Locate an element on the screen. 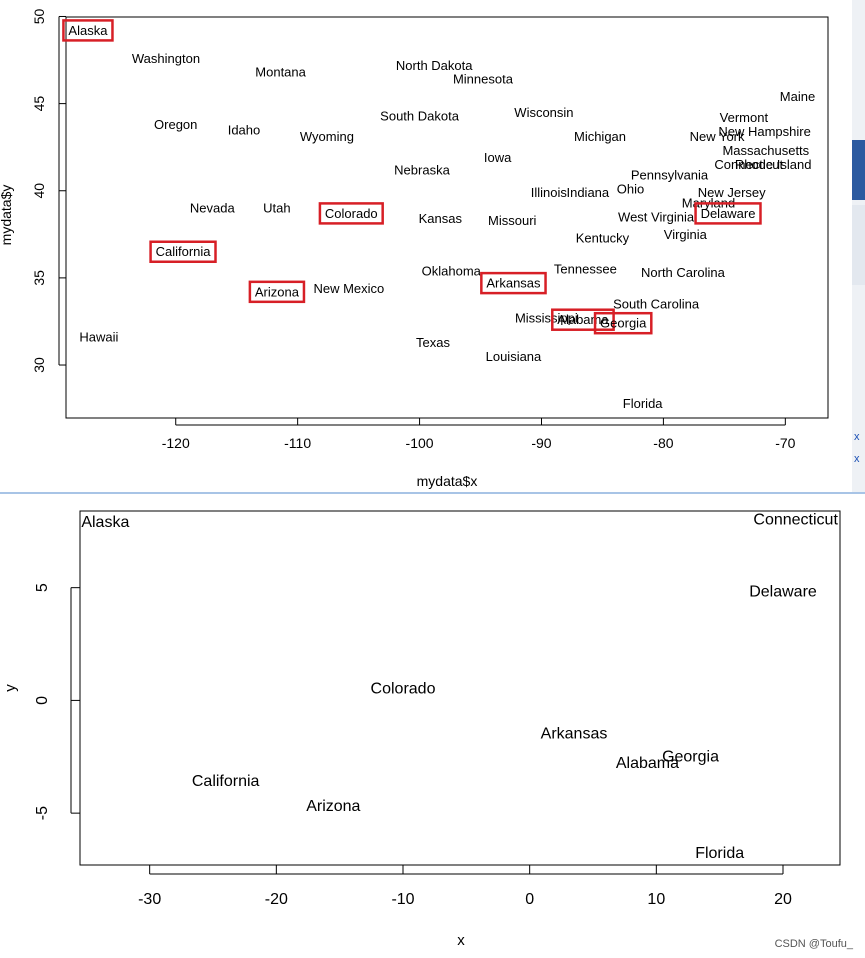  bottom-x-tick-label-5: 20 is located at coordinates (783, 899).